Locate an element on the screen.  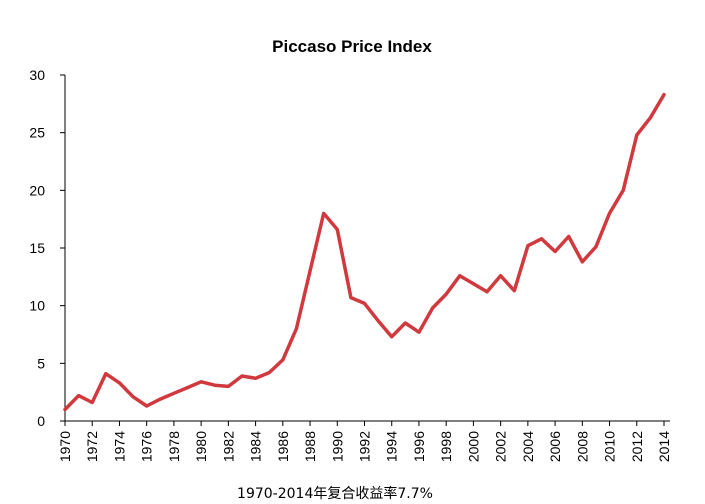
x-tick-label: 1970 is located at coordinates (65, 446).